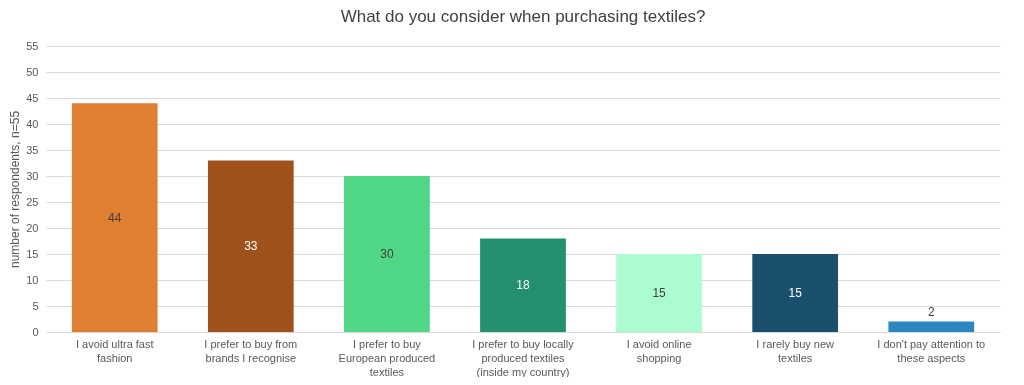  What do you see at coordinates (35, 305) in the screenshot?
I see `y-tick-label: 5` at bounding box center [35, 305].